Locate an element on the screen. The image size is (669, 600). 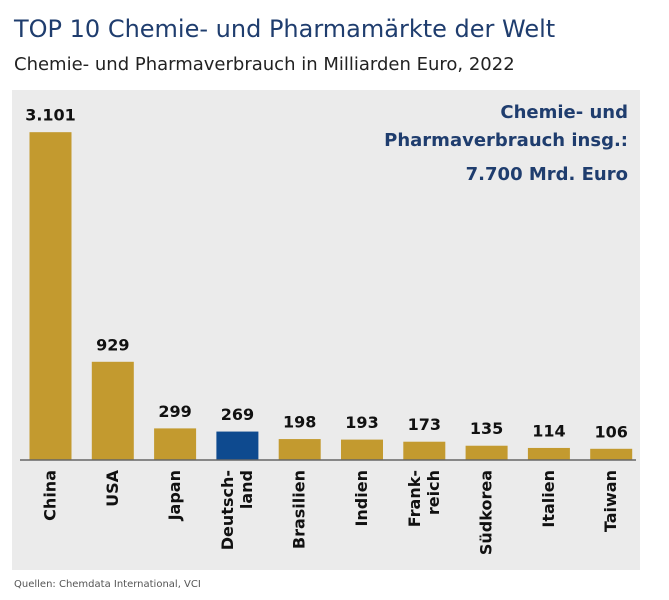
x-tick-label: Italien is located at coordinates (547, 499).